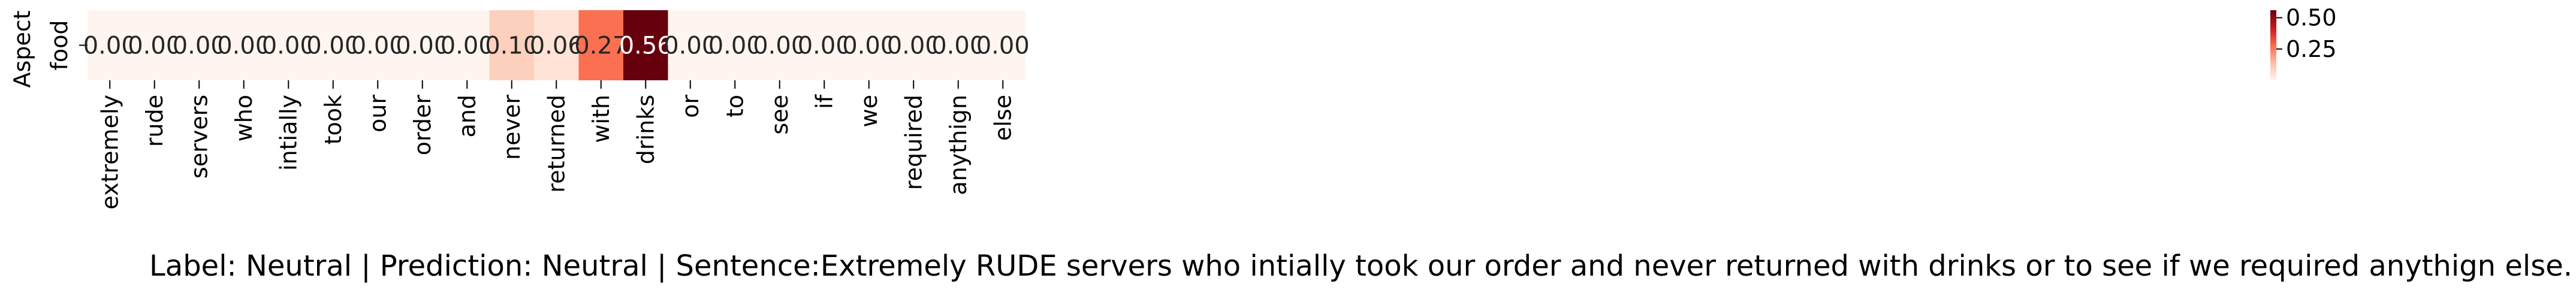  I want to click on cell-label: 0.06, so click(556, 46).